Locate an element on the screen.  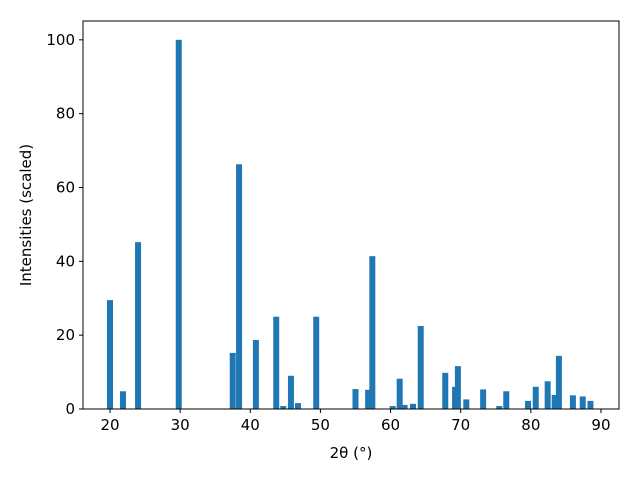
y-tick-label: 40 is located at coordinates (65, 261).